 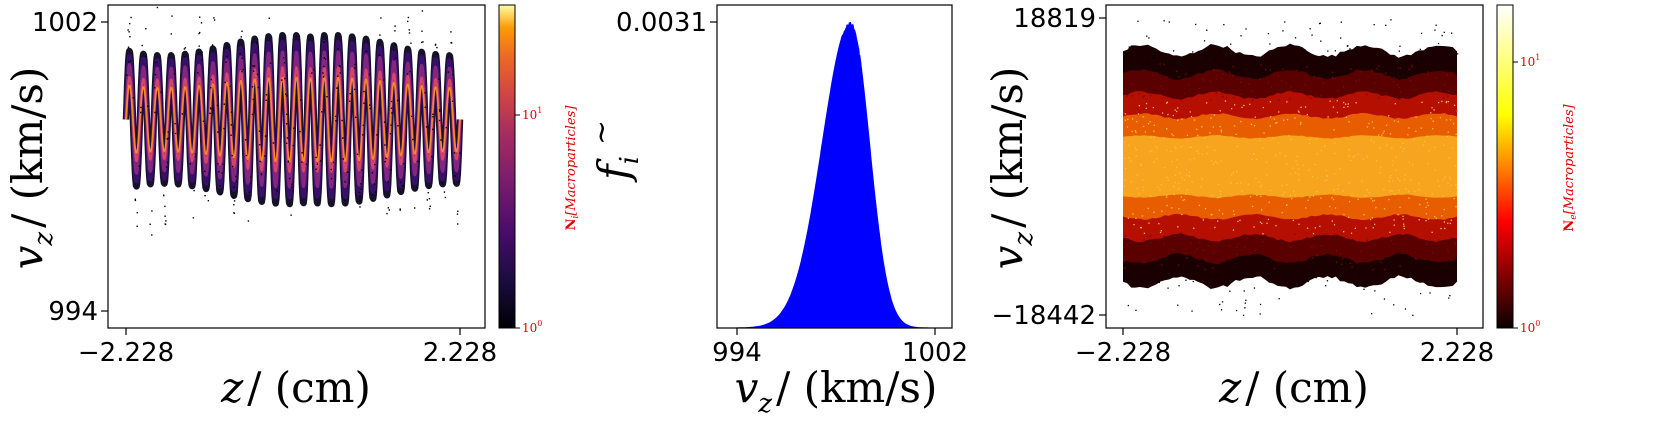 I want to click on colorbar-label: Ni[Macroparticles], so click(x=572, y=168).